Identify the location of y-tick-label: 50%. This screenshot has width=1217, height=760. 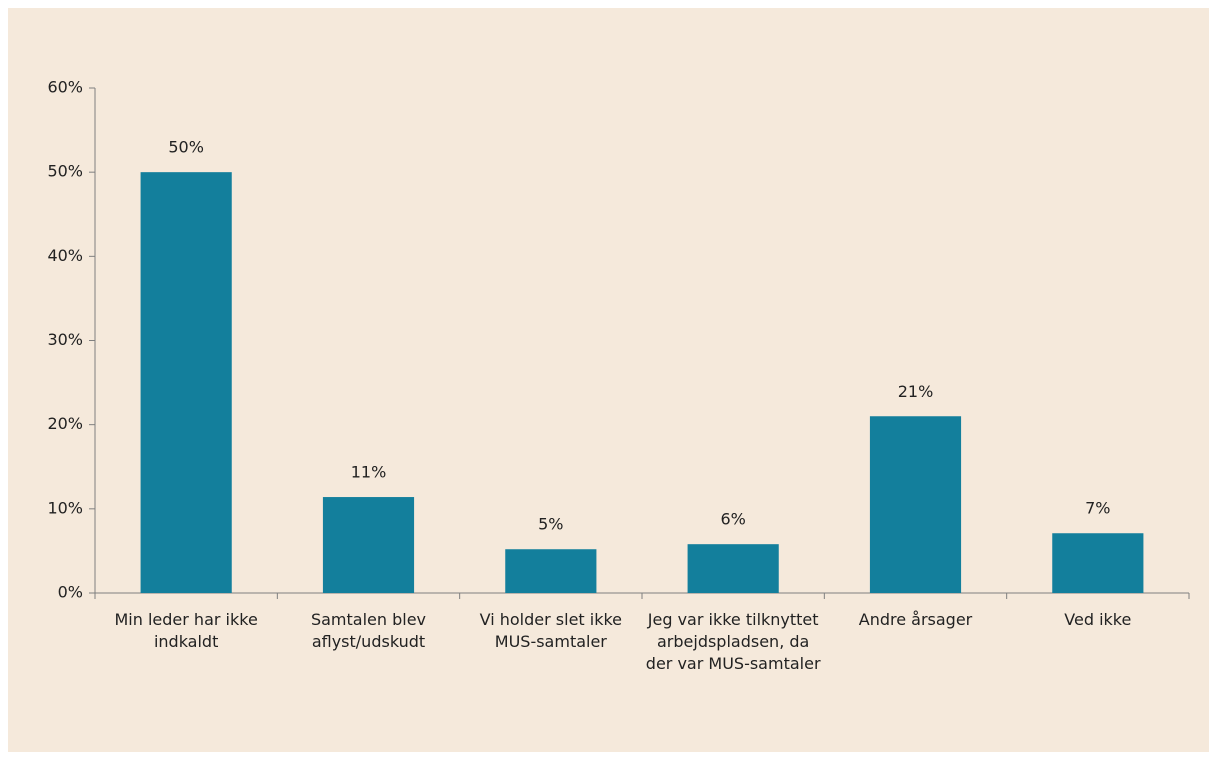
(65, 171).